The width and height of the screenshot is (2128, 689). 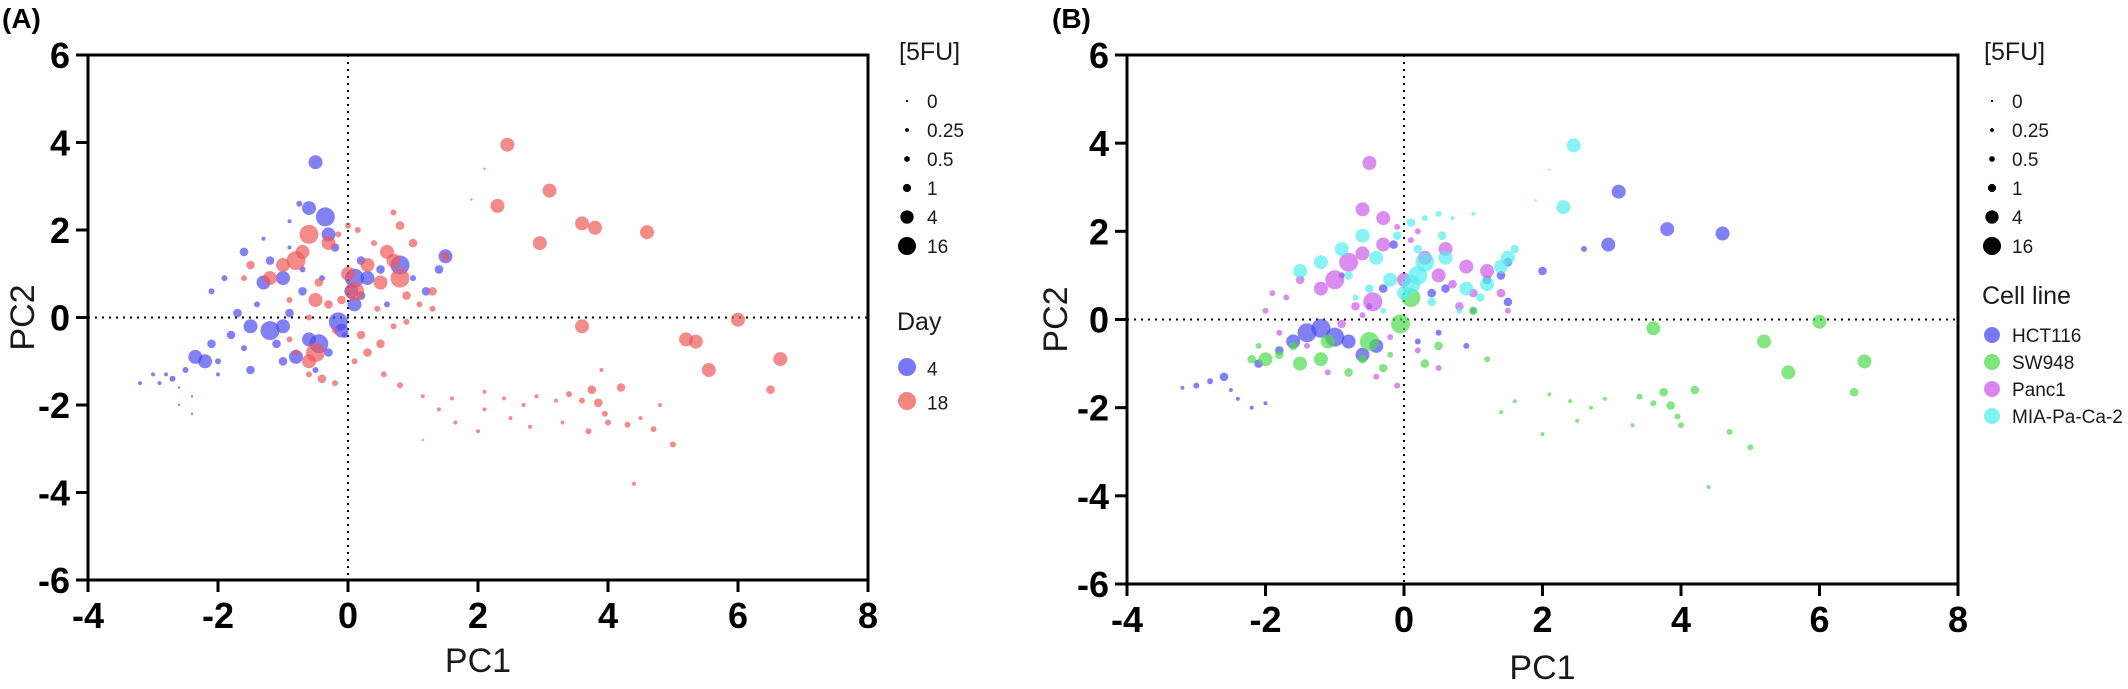 What do you see at coordinates (922, 361) in the screenshot?
I see `color-legend: Day 4 18` at bounding box center [922, 361].